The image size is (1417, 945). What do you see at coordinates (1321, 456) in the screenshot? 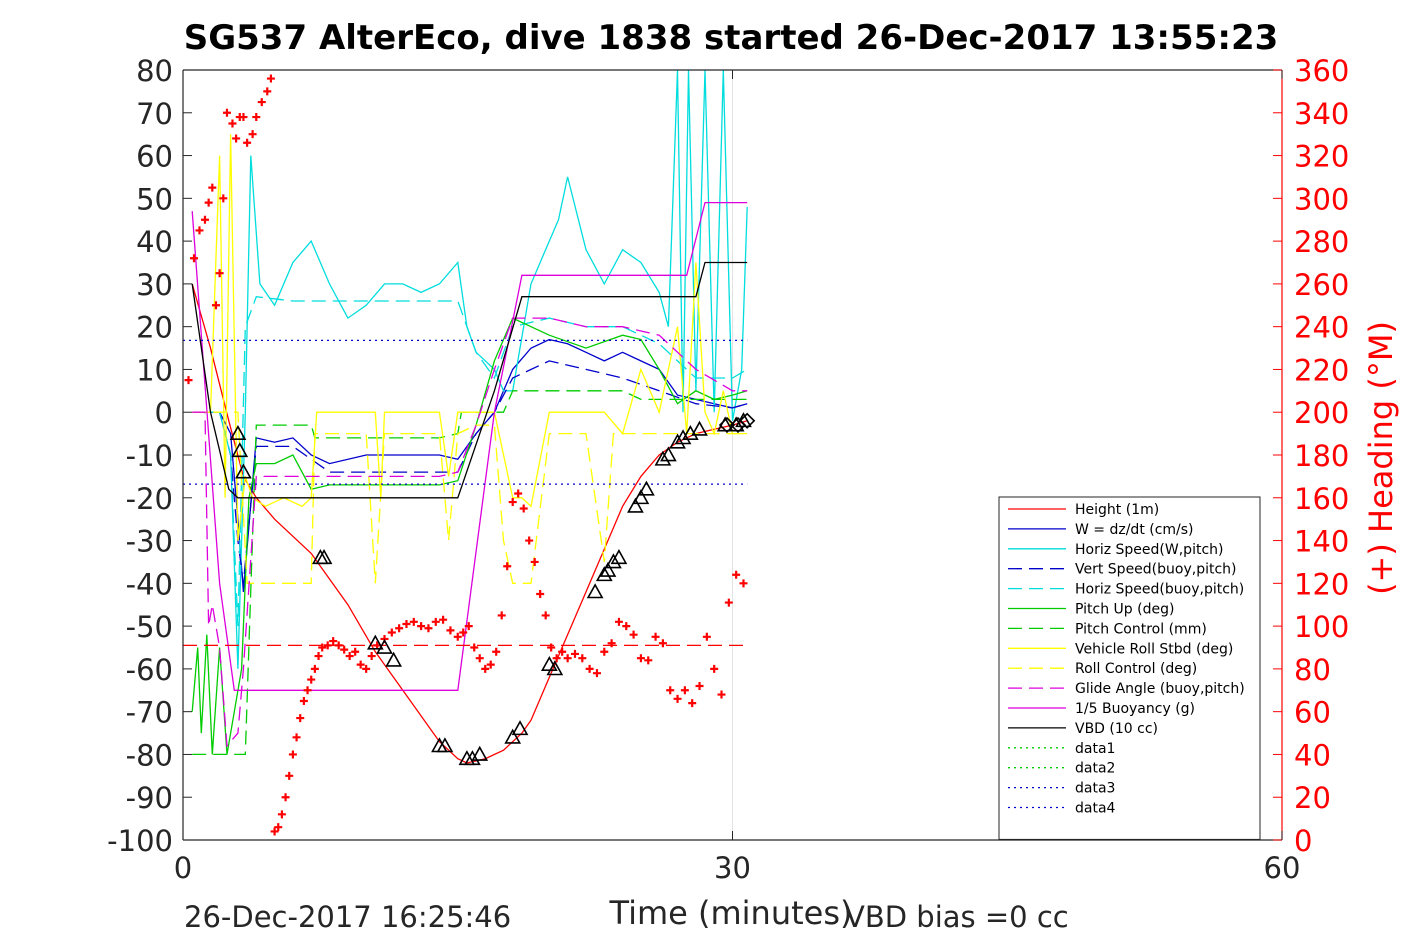
I see `y2-tick-label: 180` at bounding box center [1321, 456].